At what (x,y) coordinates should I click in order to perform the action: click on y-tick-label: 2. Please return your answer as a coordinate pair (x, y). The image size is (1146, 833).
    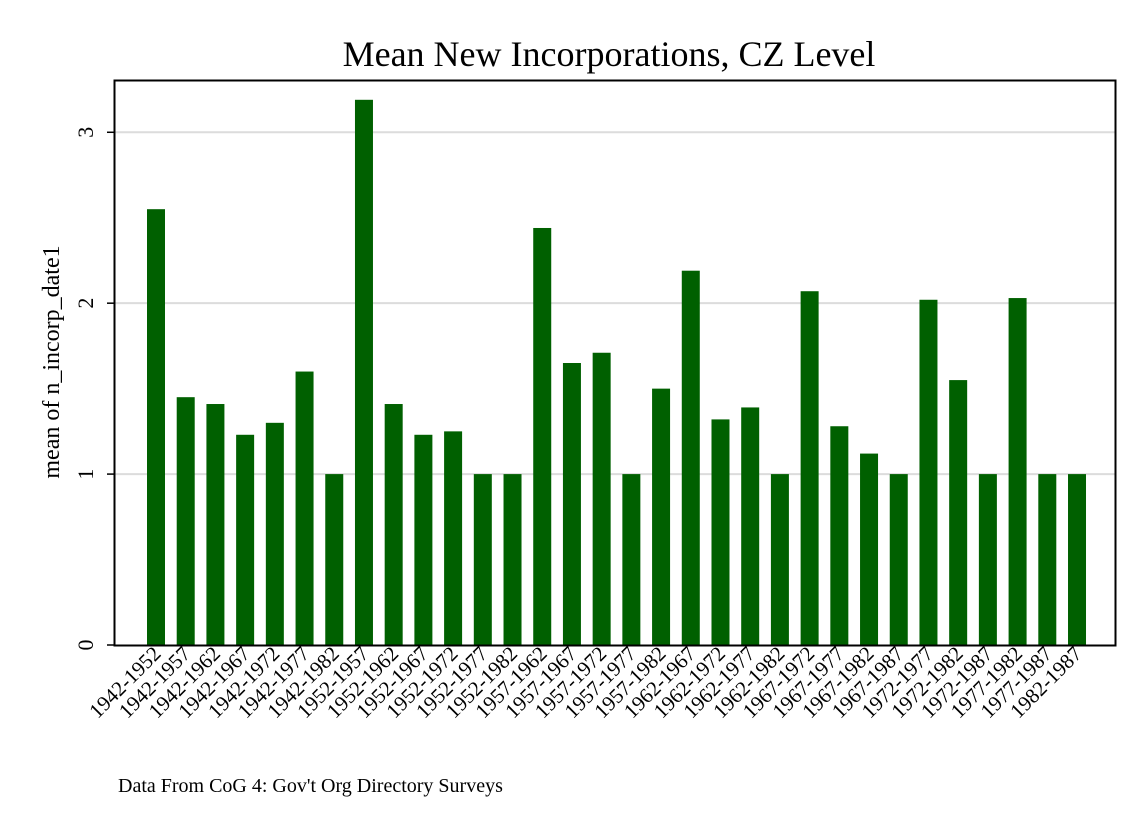
    Looking at the image, I should click on (85, 303).